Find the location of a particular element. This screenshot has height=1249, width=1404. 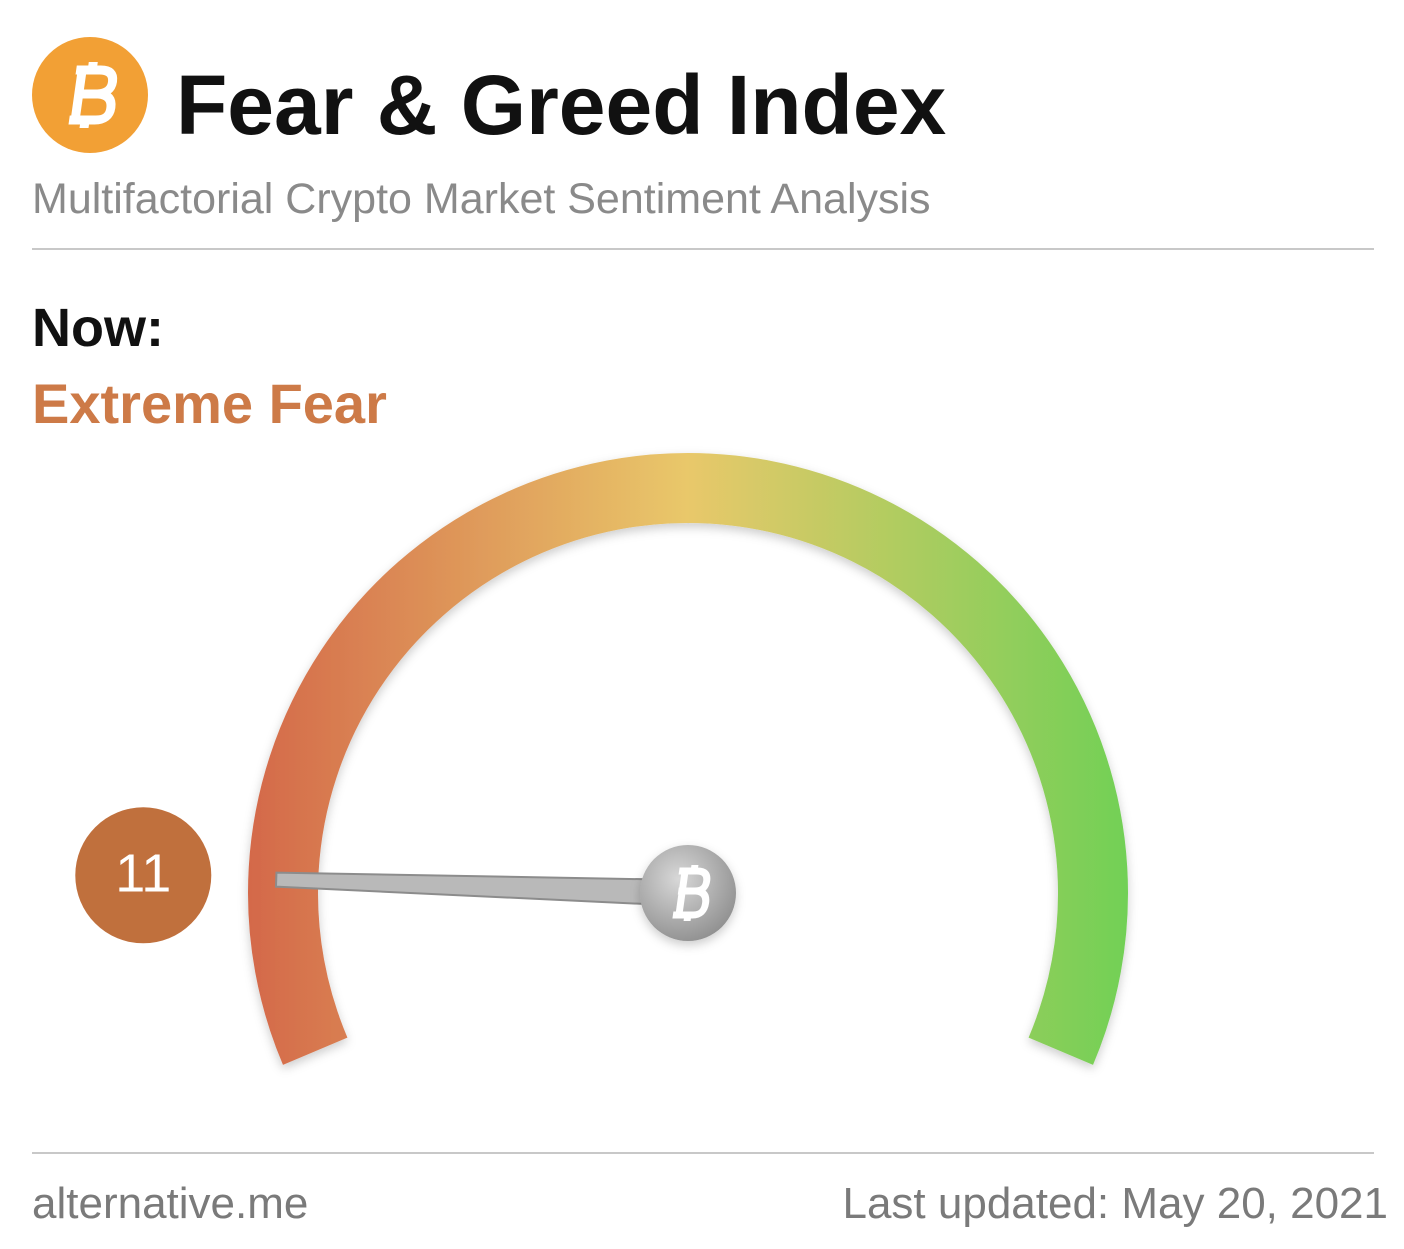

value-badge is located at coordinates (143, 875).